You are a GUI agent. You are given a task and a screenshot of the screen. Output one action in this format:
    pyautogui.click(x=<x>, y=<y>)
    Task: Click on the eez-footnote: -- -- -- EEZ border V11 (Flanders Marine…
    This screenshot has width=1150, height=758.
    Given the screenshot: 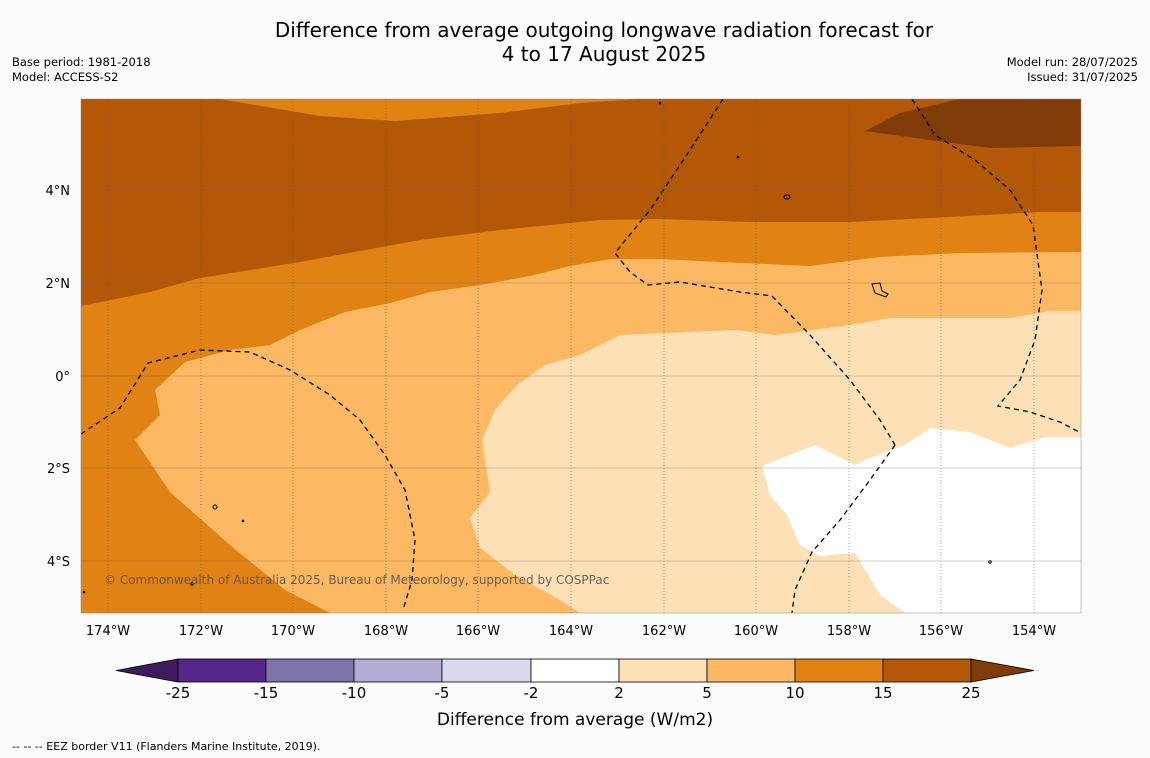 What is the action you would take?
    pyautogui.click(x=166, y=746)
    